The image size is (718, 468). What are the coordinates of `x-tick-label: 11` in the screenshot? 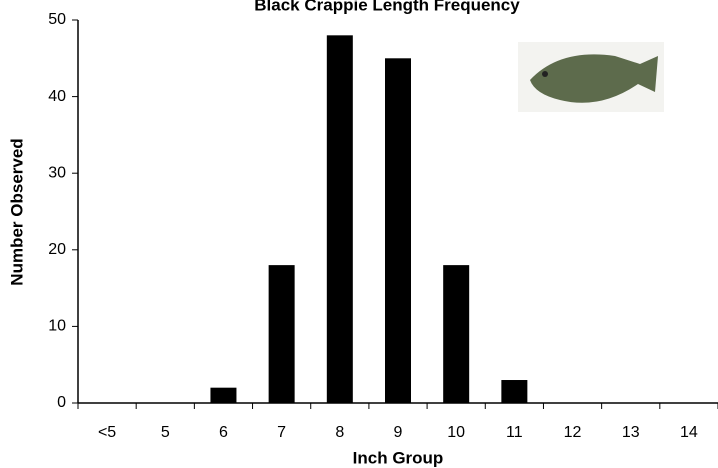 It's located at (514, 432).